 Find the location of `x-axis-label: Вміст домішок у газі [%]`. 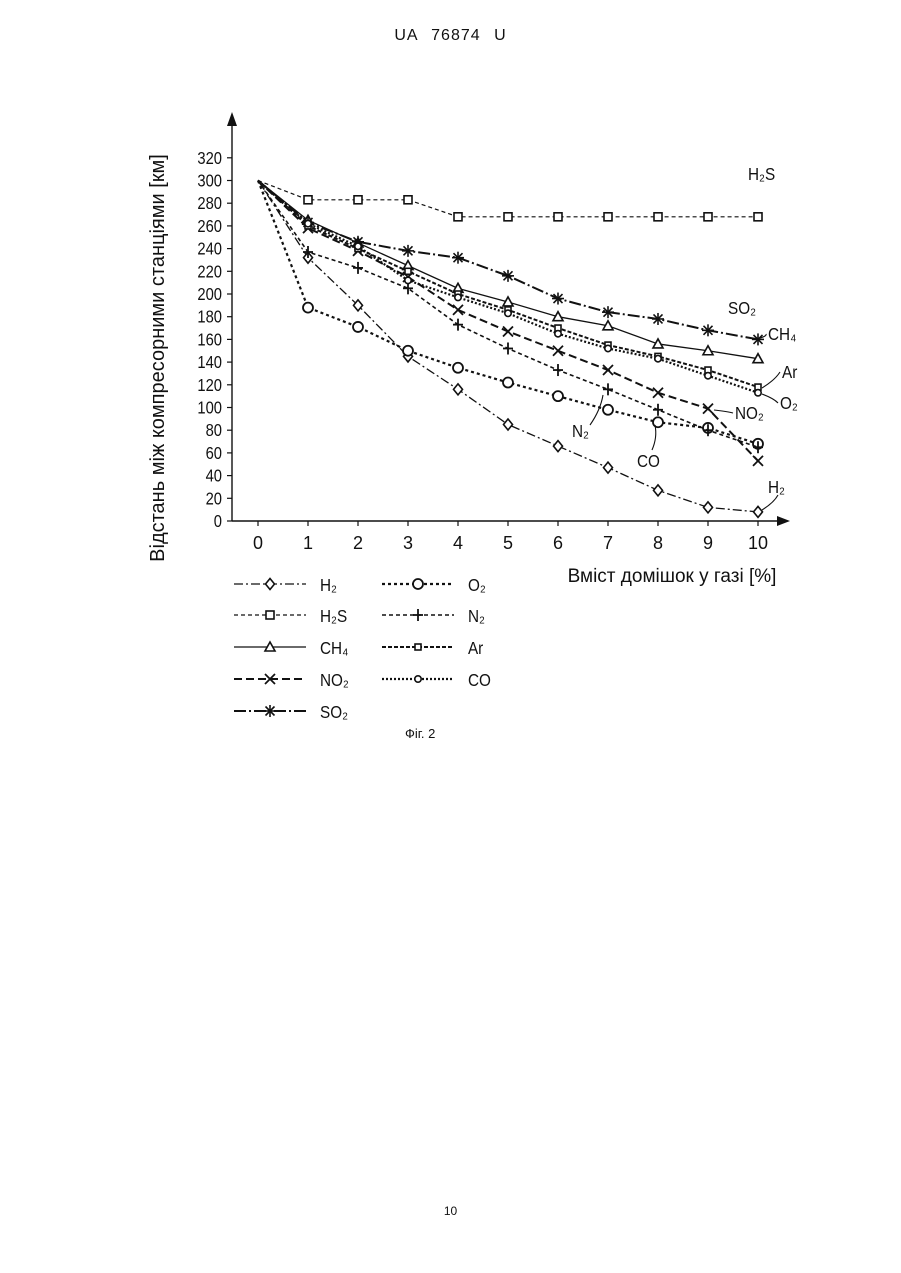

x-axis-label: Вміст домішок у газі [%] is located at coordinates (672, 576).